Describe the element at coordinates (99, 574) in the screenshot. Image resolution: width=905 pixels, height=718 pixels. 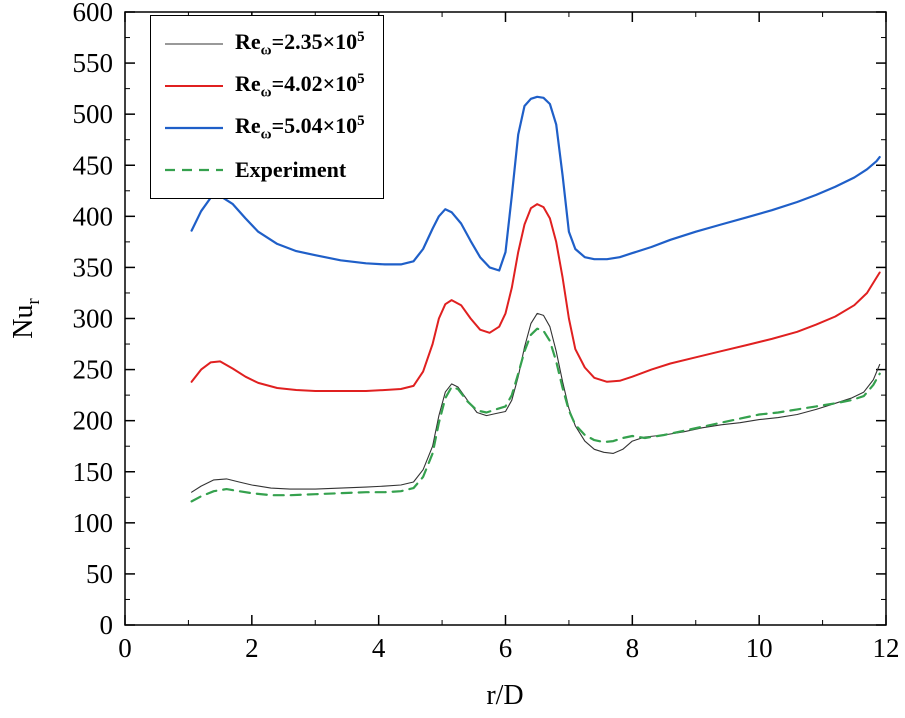
I see `y-tick-label: 50` at that location.